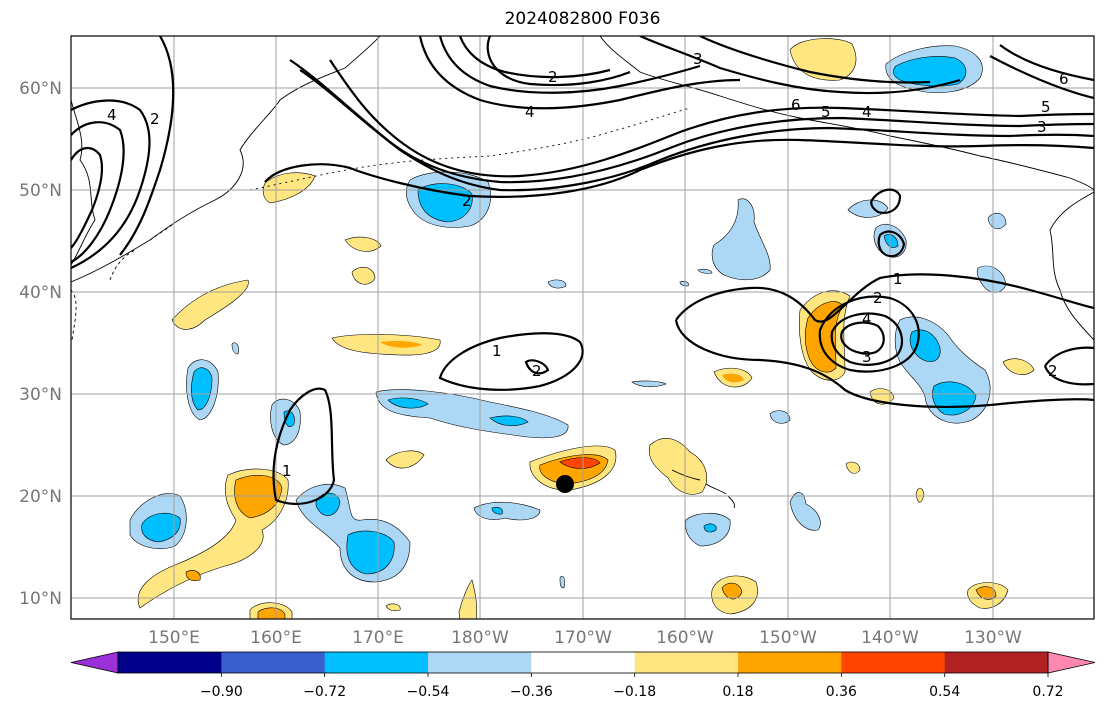  Describe the element at coordinates (582, 19) in the screenshot. I see `map-title: 2024082800 F036` at that location.